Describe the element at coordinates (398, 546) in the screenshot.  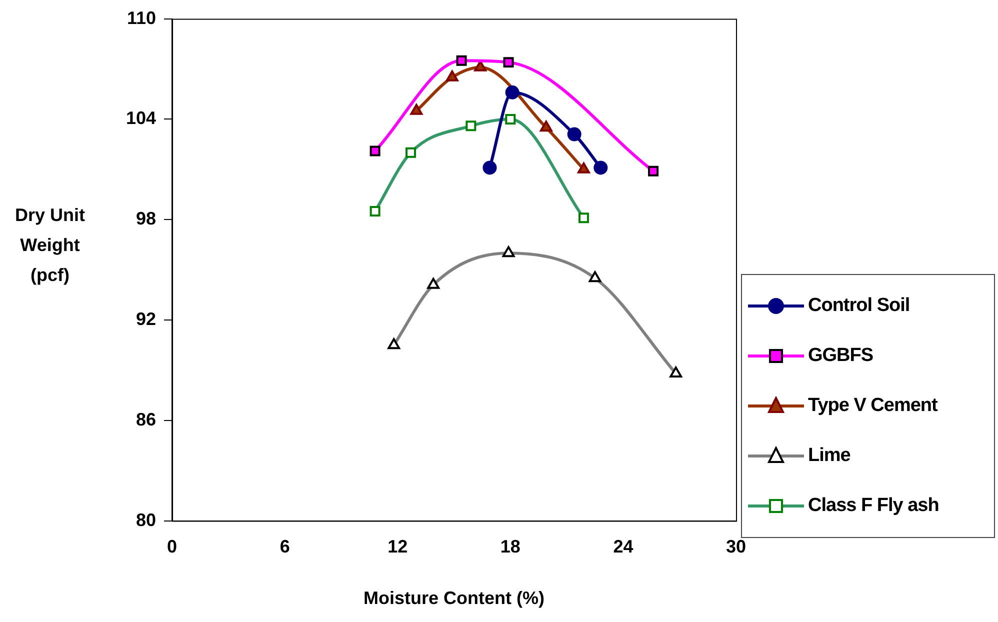
I see `x-tick-label: 12` at that location.